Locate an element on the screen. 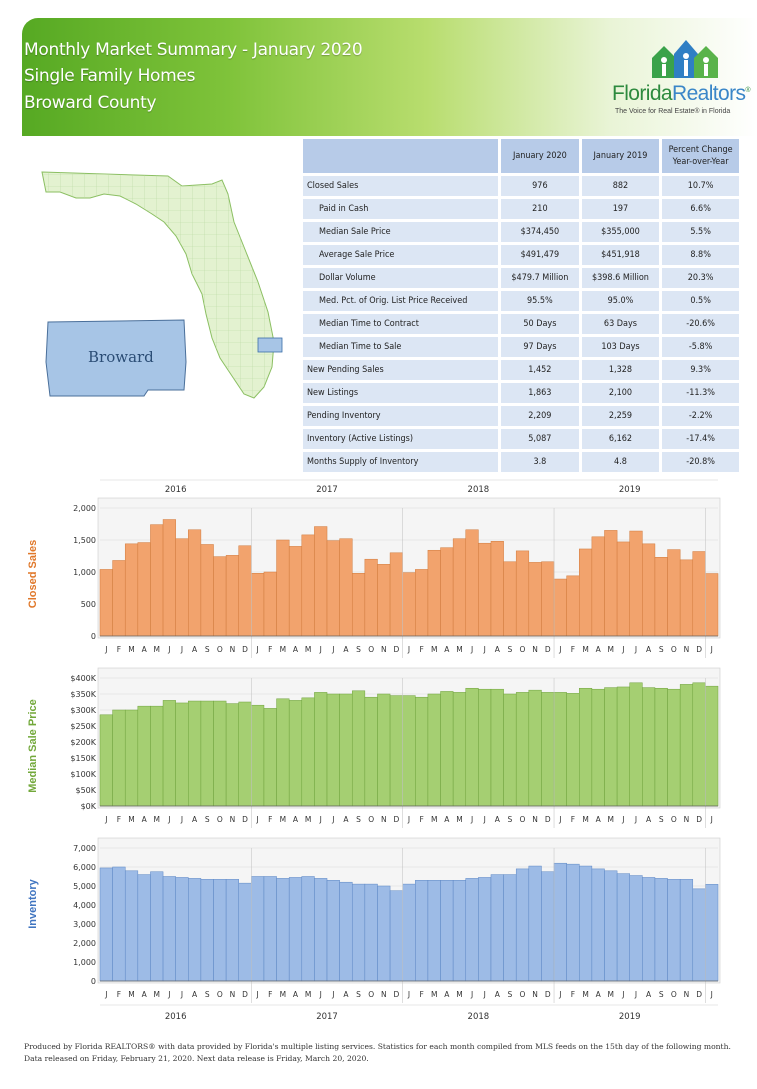  y-tick-label: 500 is located at coordinates (88, 604).